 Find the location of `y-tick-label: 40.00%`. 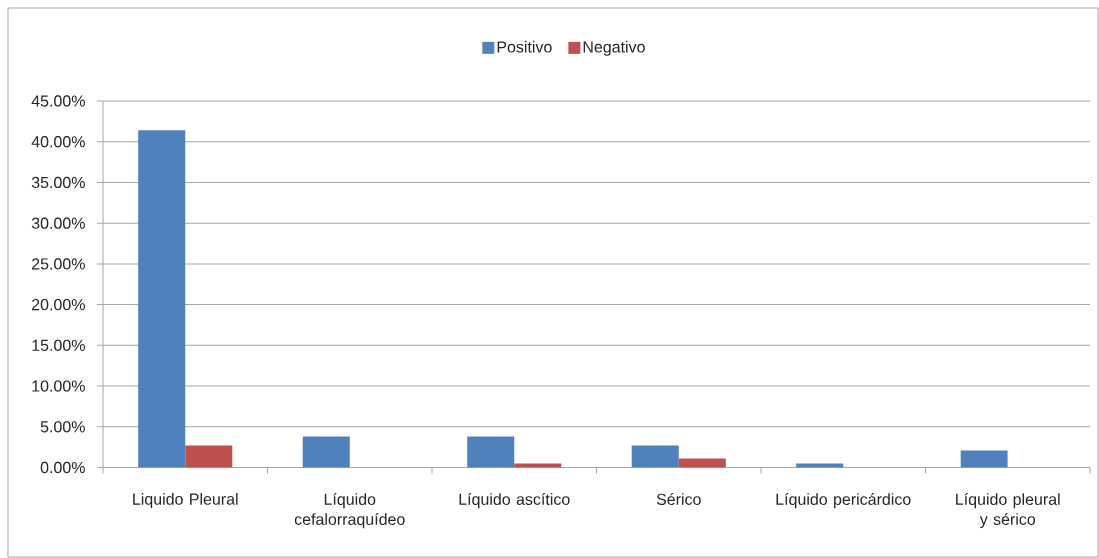

y-tick-label: 40.00% is located at coordinates (58, 142).